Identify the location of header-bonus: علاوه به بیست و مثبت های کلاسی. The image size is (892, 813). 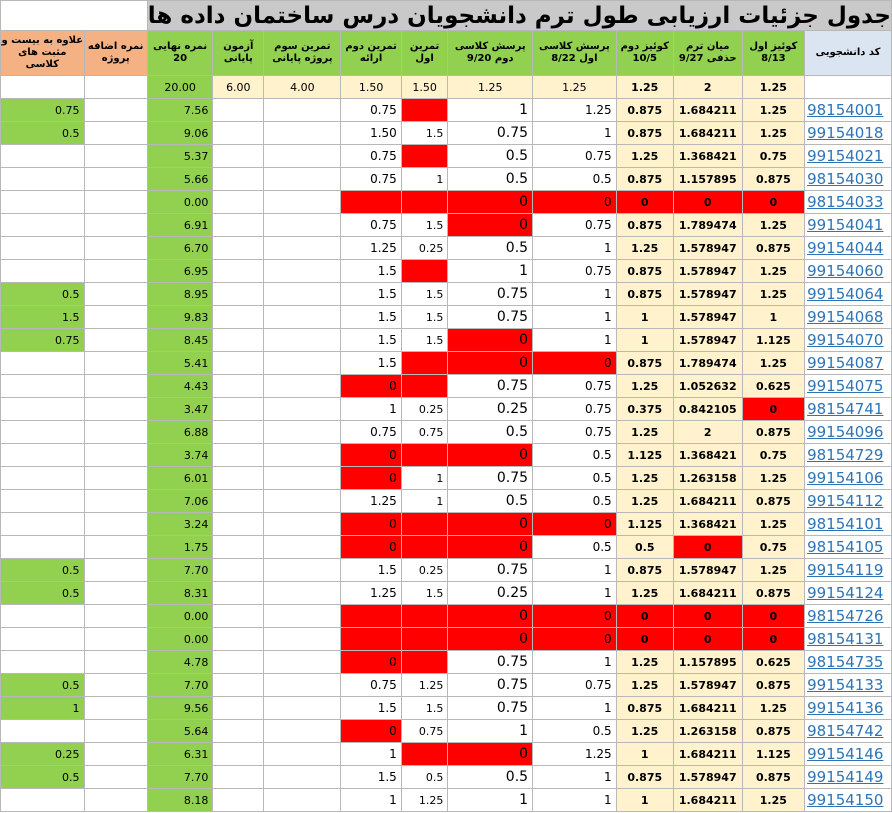
(42, 53).